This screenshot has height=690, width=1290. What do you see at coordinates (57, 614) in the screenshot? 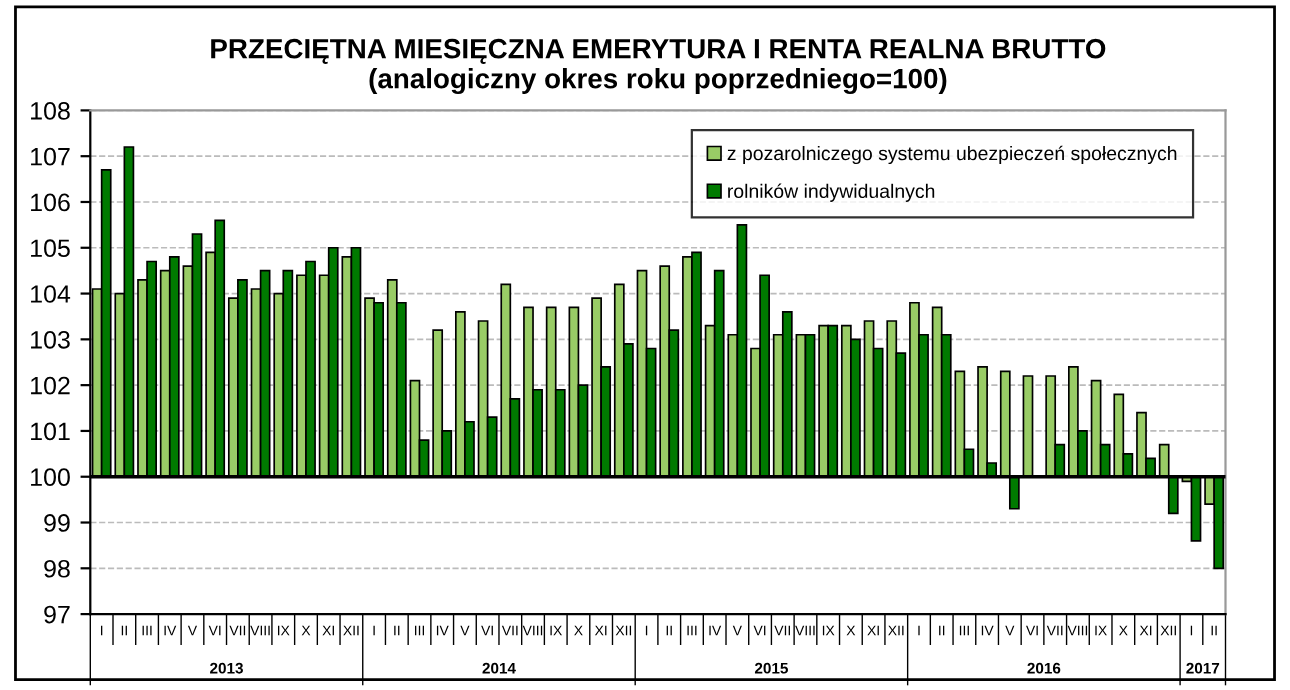
I see `y-tick-label: 97` at bounding box center [57, 614].